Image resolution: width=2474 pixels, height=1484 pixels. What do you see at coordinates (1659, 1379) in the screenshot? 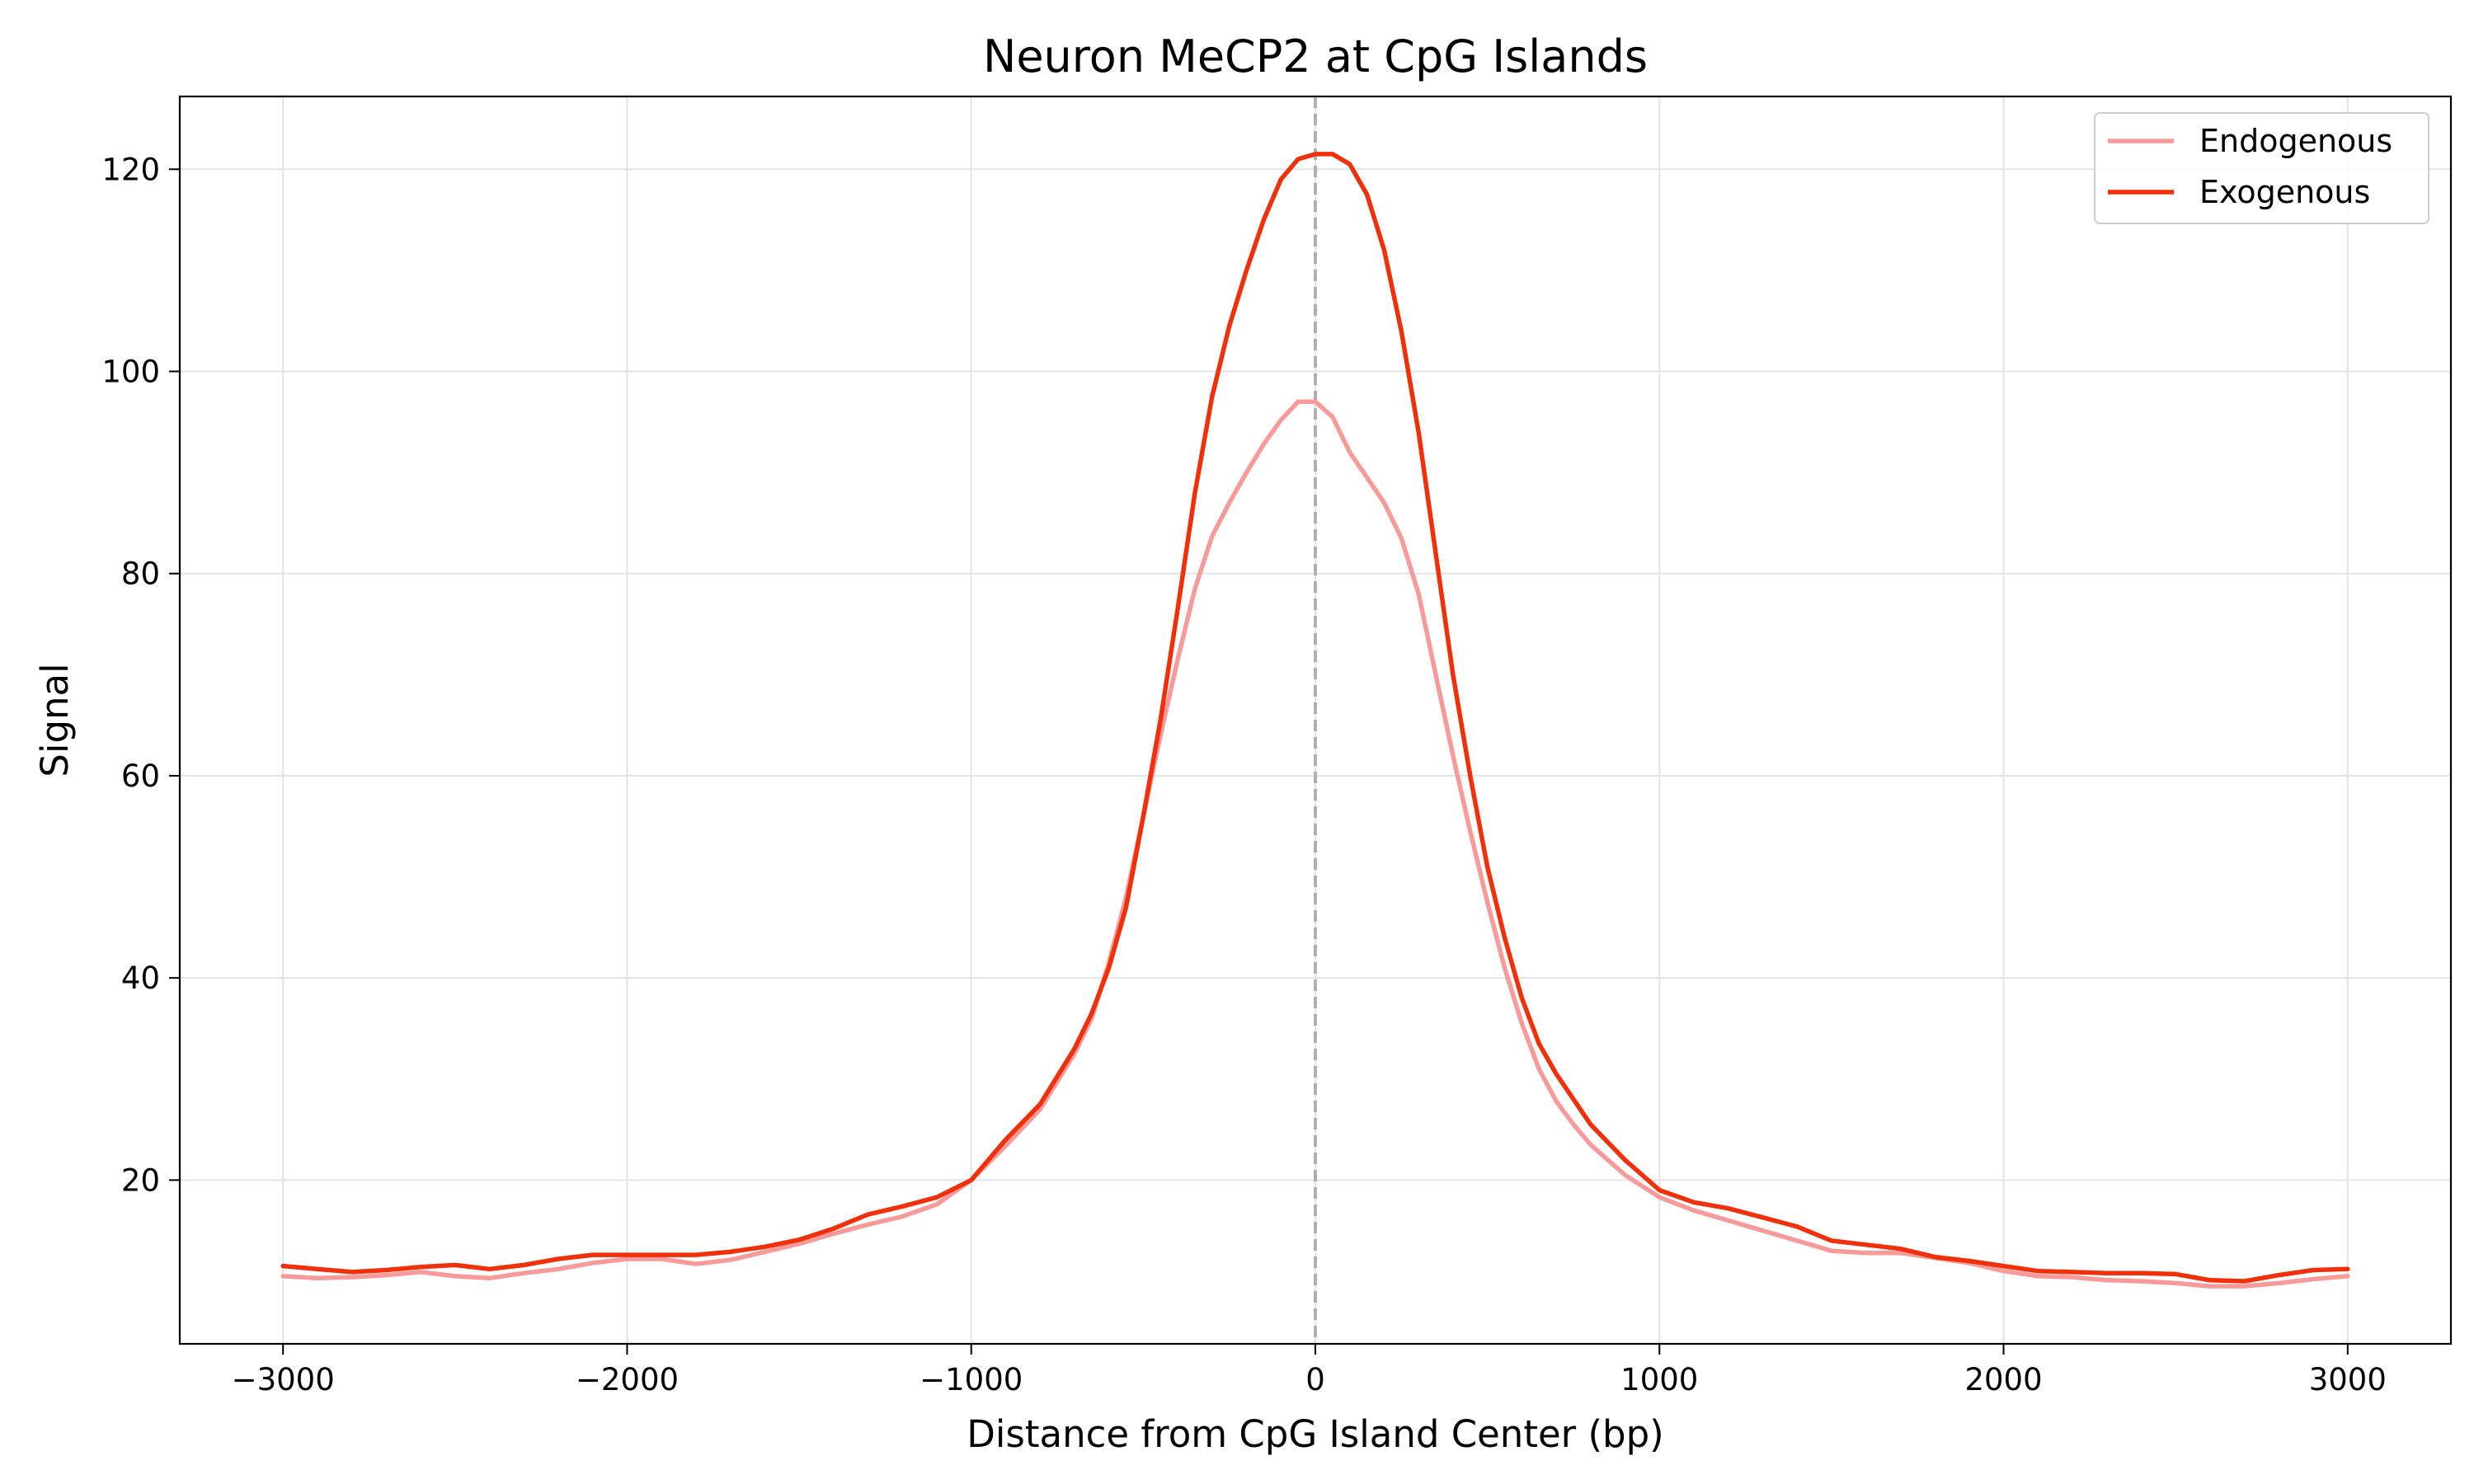
I see `x-tick-label: 1000` at bounding box center [1659, 1379].